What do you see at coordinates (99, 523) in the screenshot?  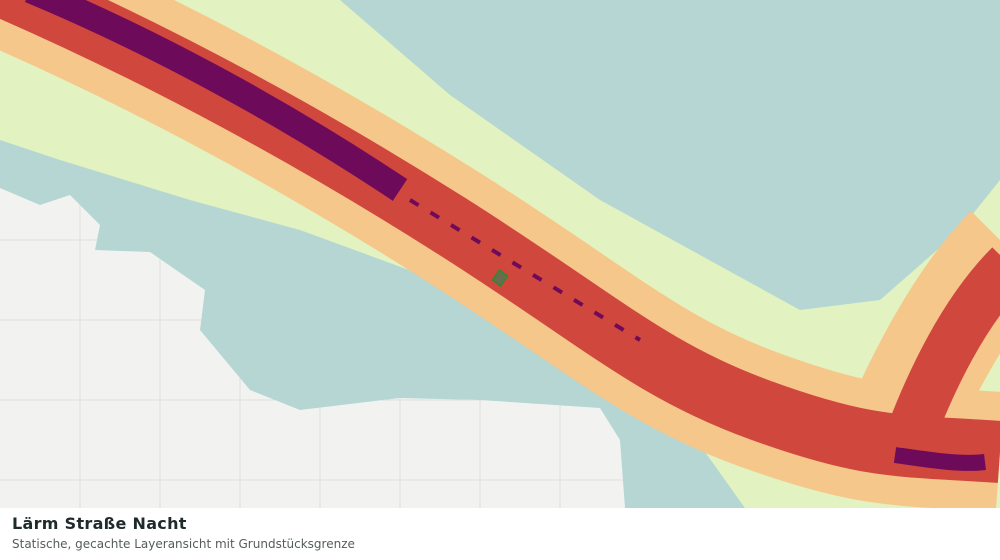 I see `title: Lärm Straße Nacht` at bounding box center [99, 523].